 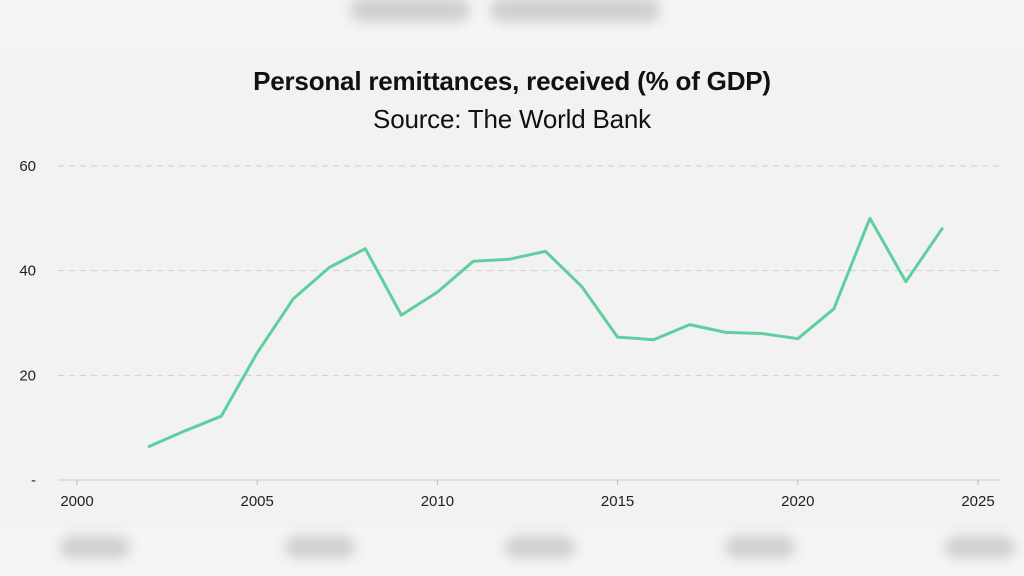 What do you see at coordinates (977, 501) in the screenshot?
I see `x-tick-label: 2025` at bounding box center [977, 501].